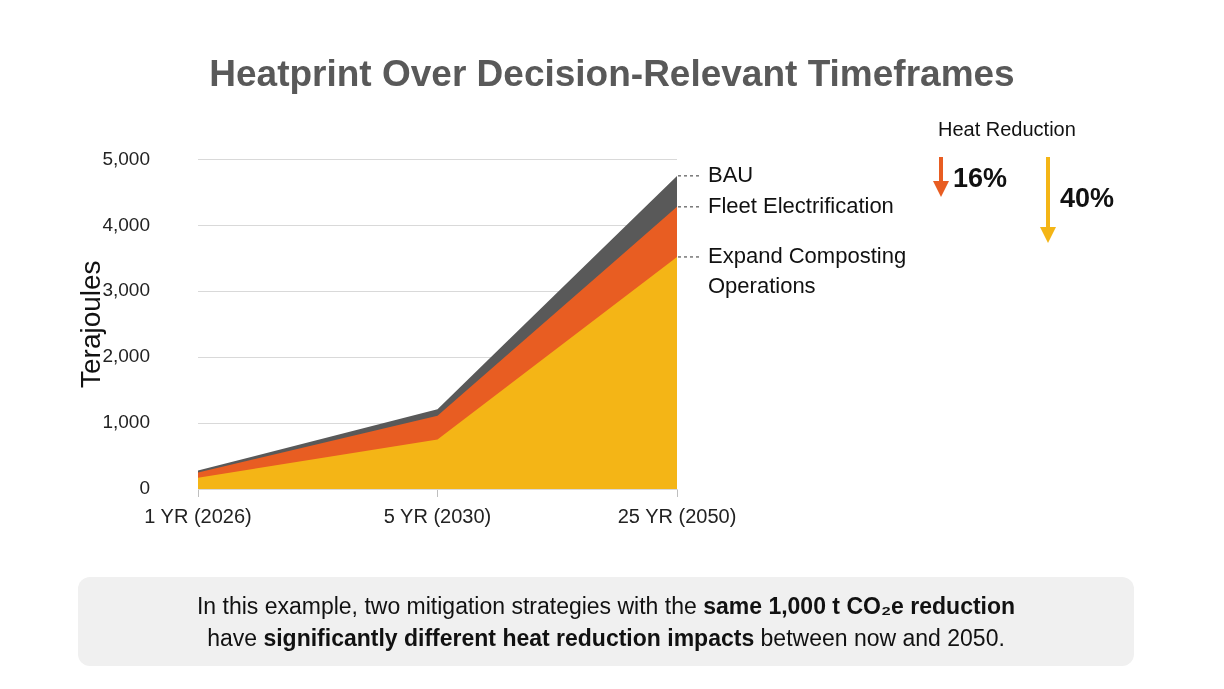 This screenshot has height=689, width=1224. What do you see at coordinates (509, 637) in the screenshot?
I see `text: significantly different heat reduction impacts` at bounding box center [509, 637].